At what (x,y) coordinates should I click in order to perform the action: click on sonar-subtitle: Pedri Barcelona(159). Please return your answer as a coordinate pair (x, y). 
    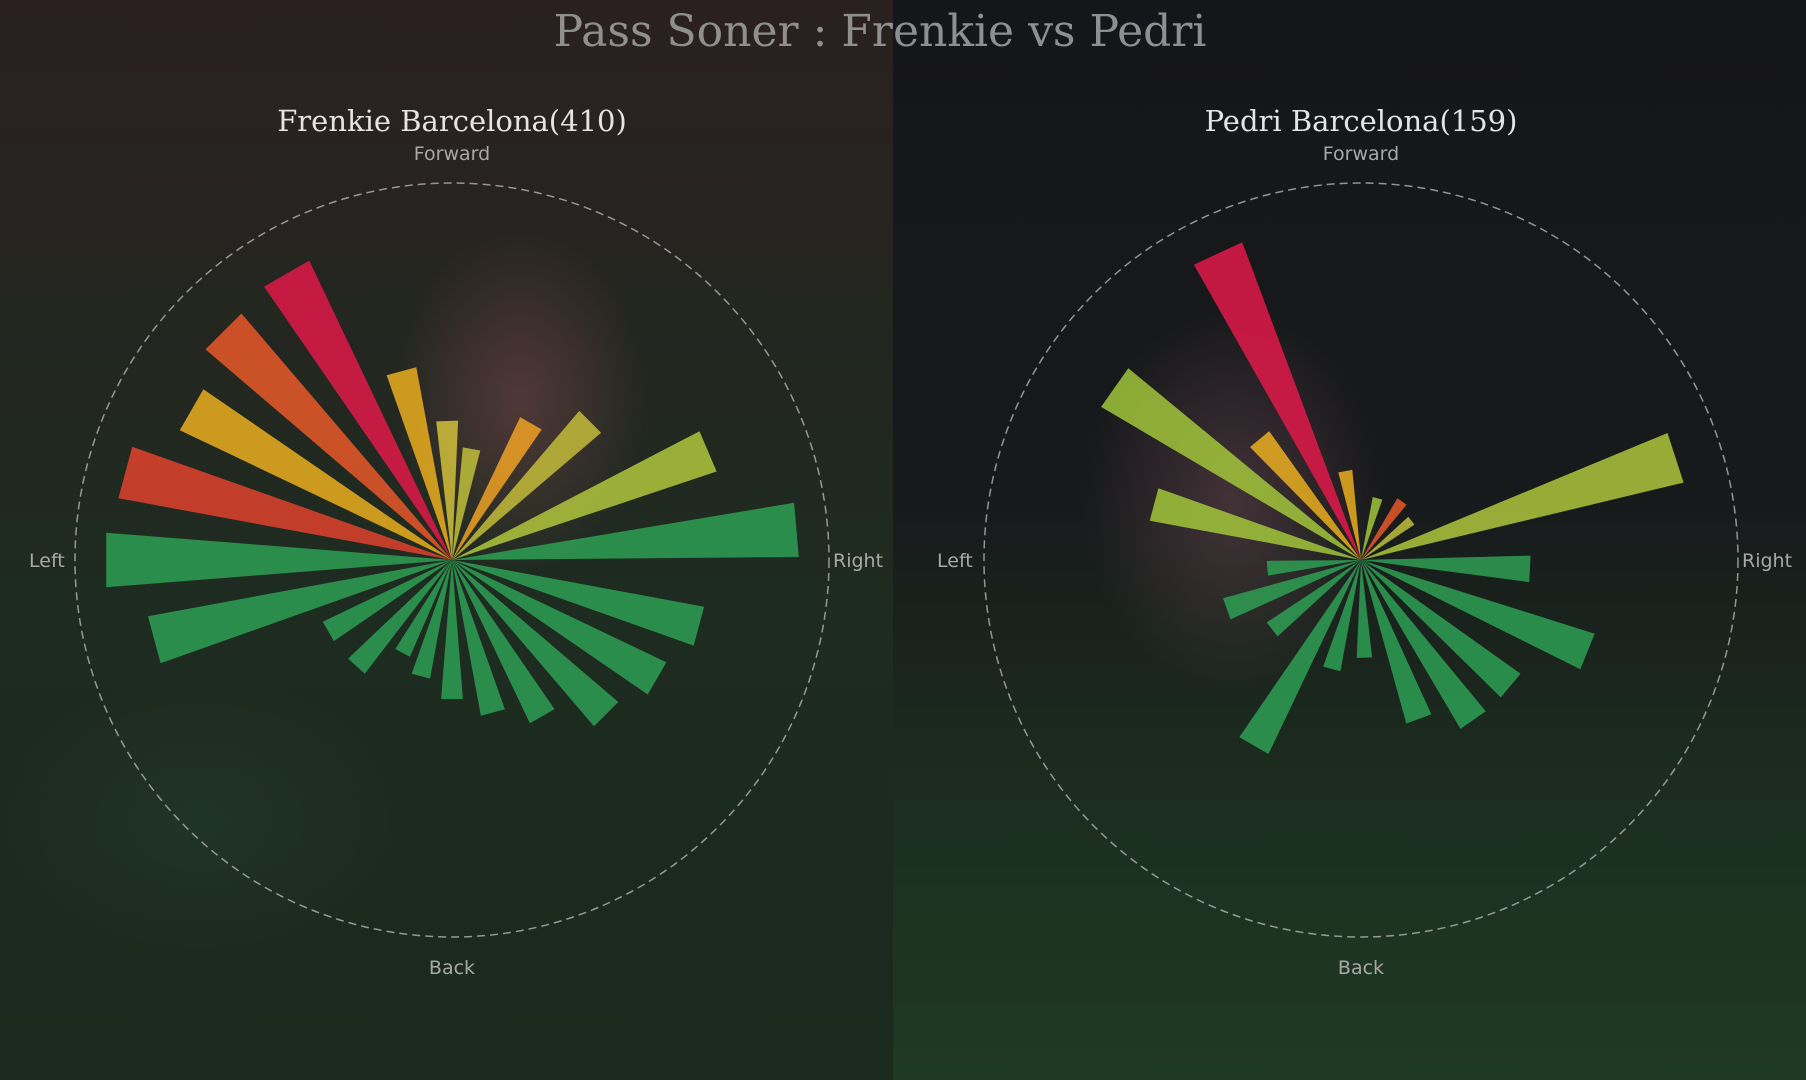
    Looking at the image, I should click on (1361, 121).